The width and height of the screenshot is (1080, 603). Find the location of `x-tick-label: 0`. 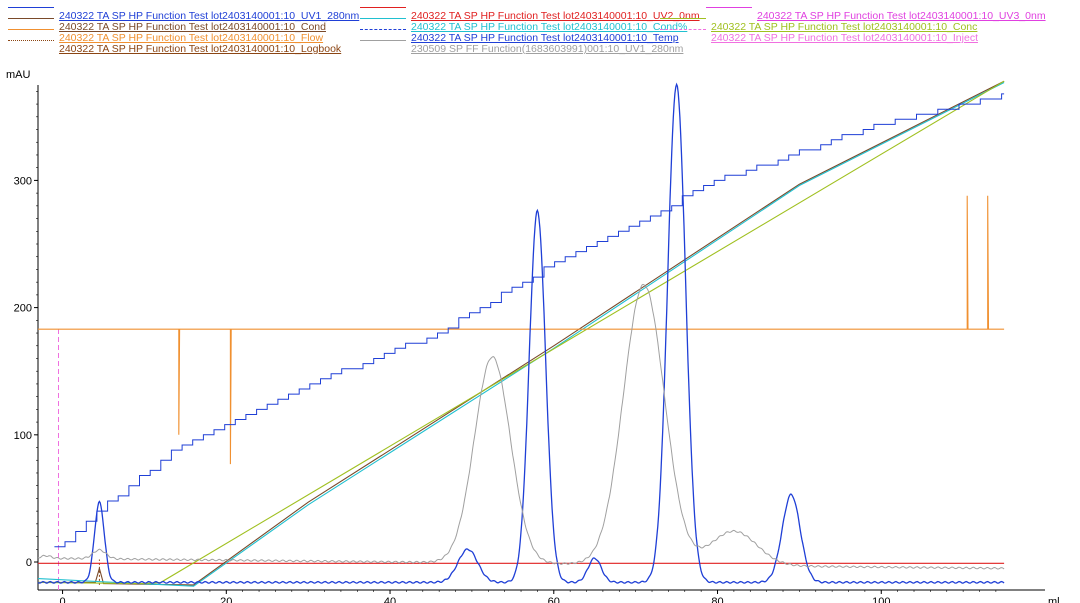

x-tick-label: 0 is located at coordinates (62, 599).